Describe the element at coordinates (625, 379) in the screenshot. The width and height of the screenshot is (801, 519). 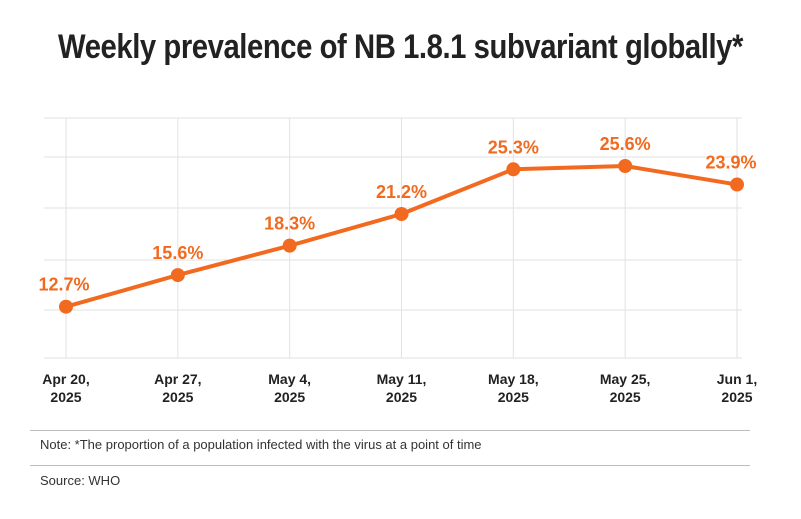
I see `x-tick-label: May 25,` at that location.